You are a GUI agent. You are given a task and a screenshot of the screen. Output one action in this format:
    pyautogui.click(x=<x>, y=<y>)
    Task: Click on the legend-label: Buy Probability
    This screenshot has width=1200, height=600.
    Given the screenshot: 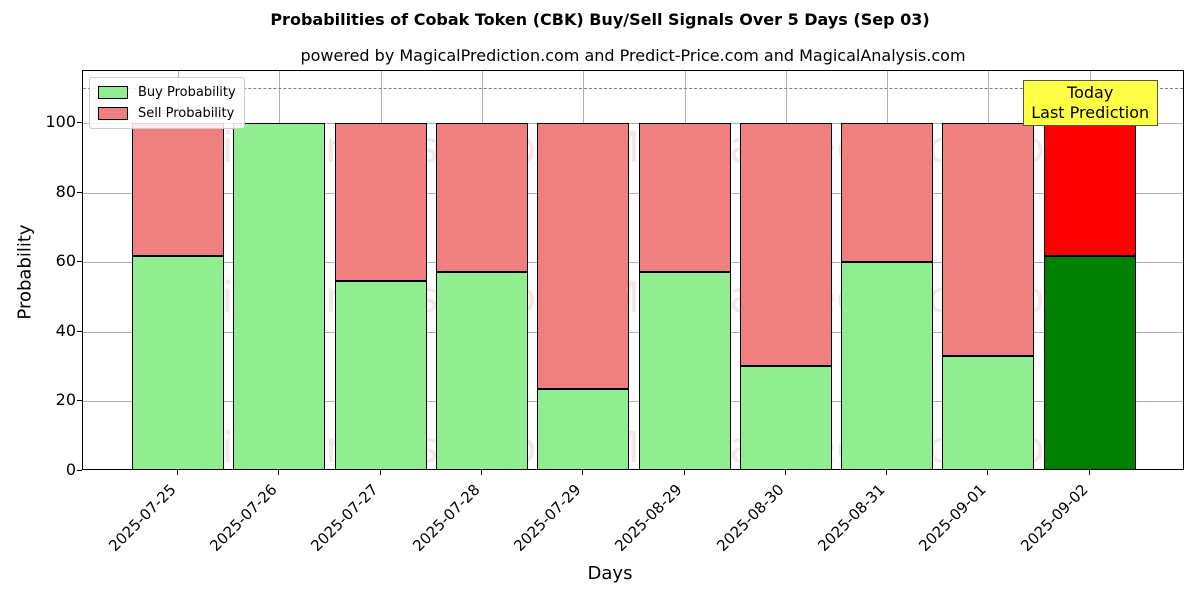 What is the action you would take?
    pyautogui.click(x=187, y=92)
    